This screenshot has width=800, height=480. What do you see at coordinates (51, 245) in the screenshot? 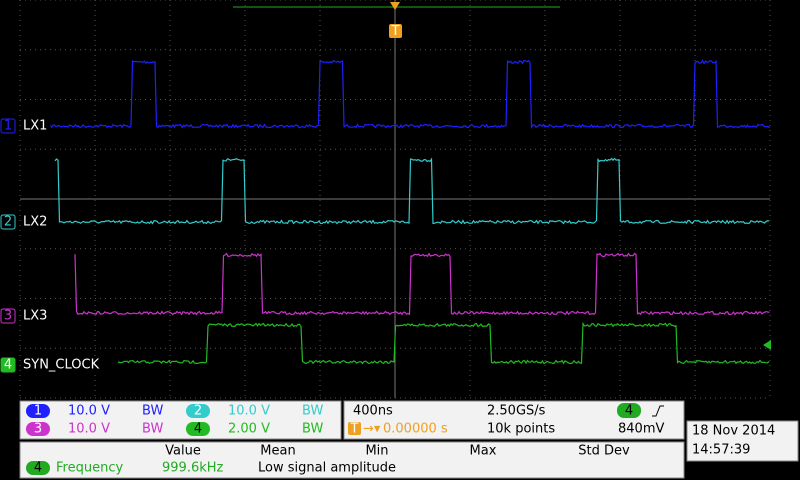
I see `channel-labels: 1 LX1 2 LX2 3 LX3 4 SYN_CLOCK` at bounding box center [51, 245].